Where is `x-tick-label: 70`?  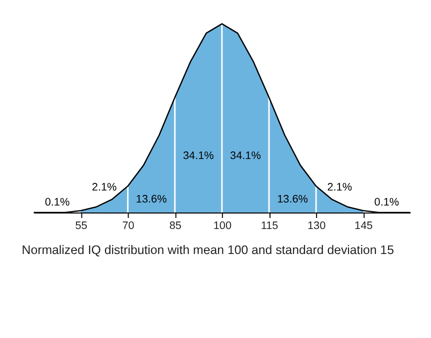
x-tick-label: 70 is located at coordinates (128, 226).